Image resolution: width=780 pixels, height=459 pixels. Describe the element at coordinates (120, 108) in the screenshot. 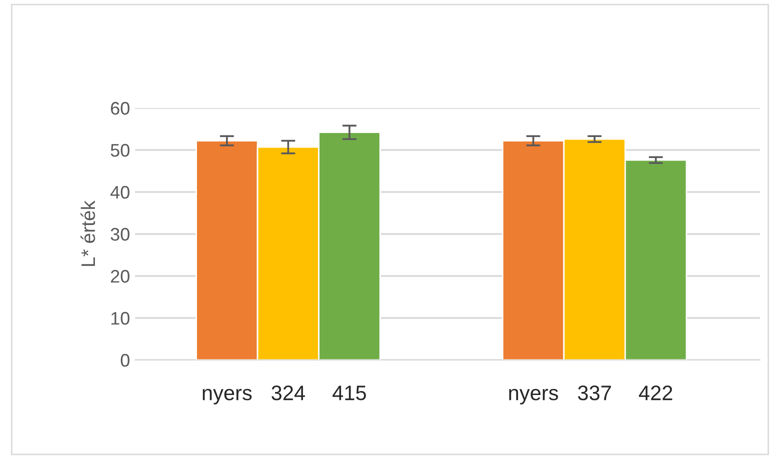

I see `y-tick-label: 60` at that location.